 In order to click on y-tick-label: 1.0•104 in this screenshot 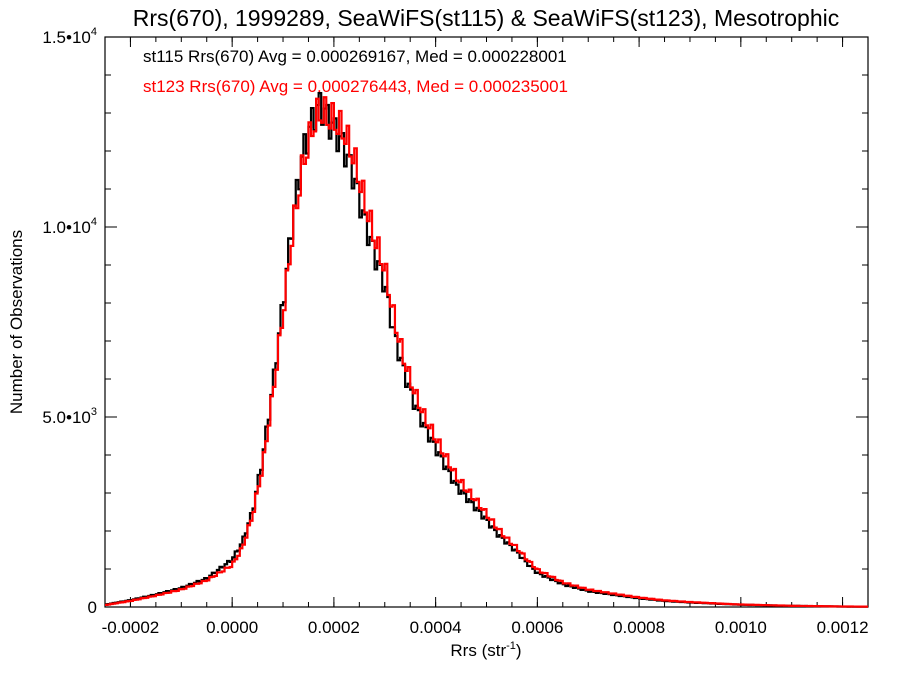, I will do `click(69, 226)`.